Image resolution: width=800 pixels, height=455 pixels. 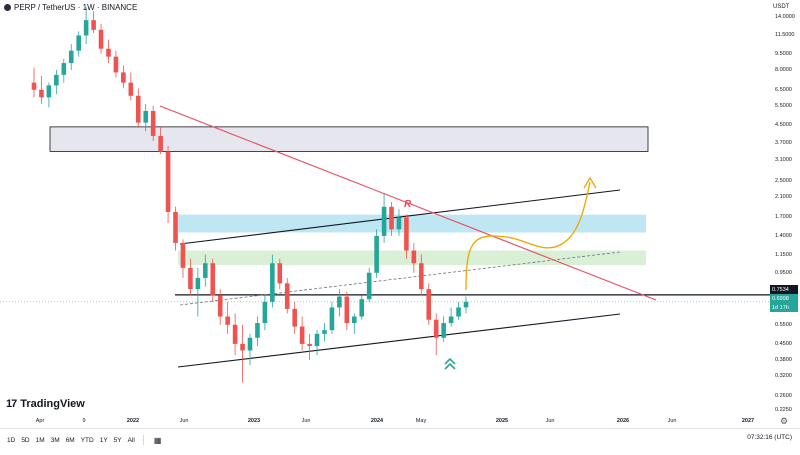 I want to click on y-tick-label: 3.7000, so click(x=783, y=143).